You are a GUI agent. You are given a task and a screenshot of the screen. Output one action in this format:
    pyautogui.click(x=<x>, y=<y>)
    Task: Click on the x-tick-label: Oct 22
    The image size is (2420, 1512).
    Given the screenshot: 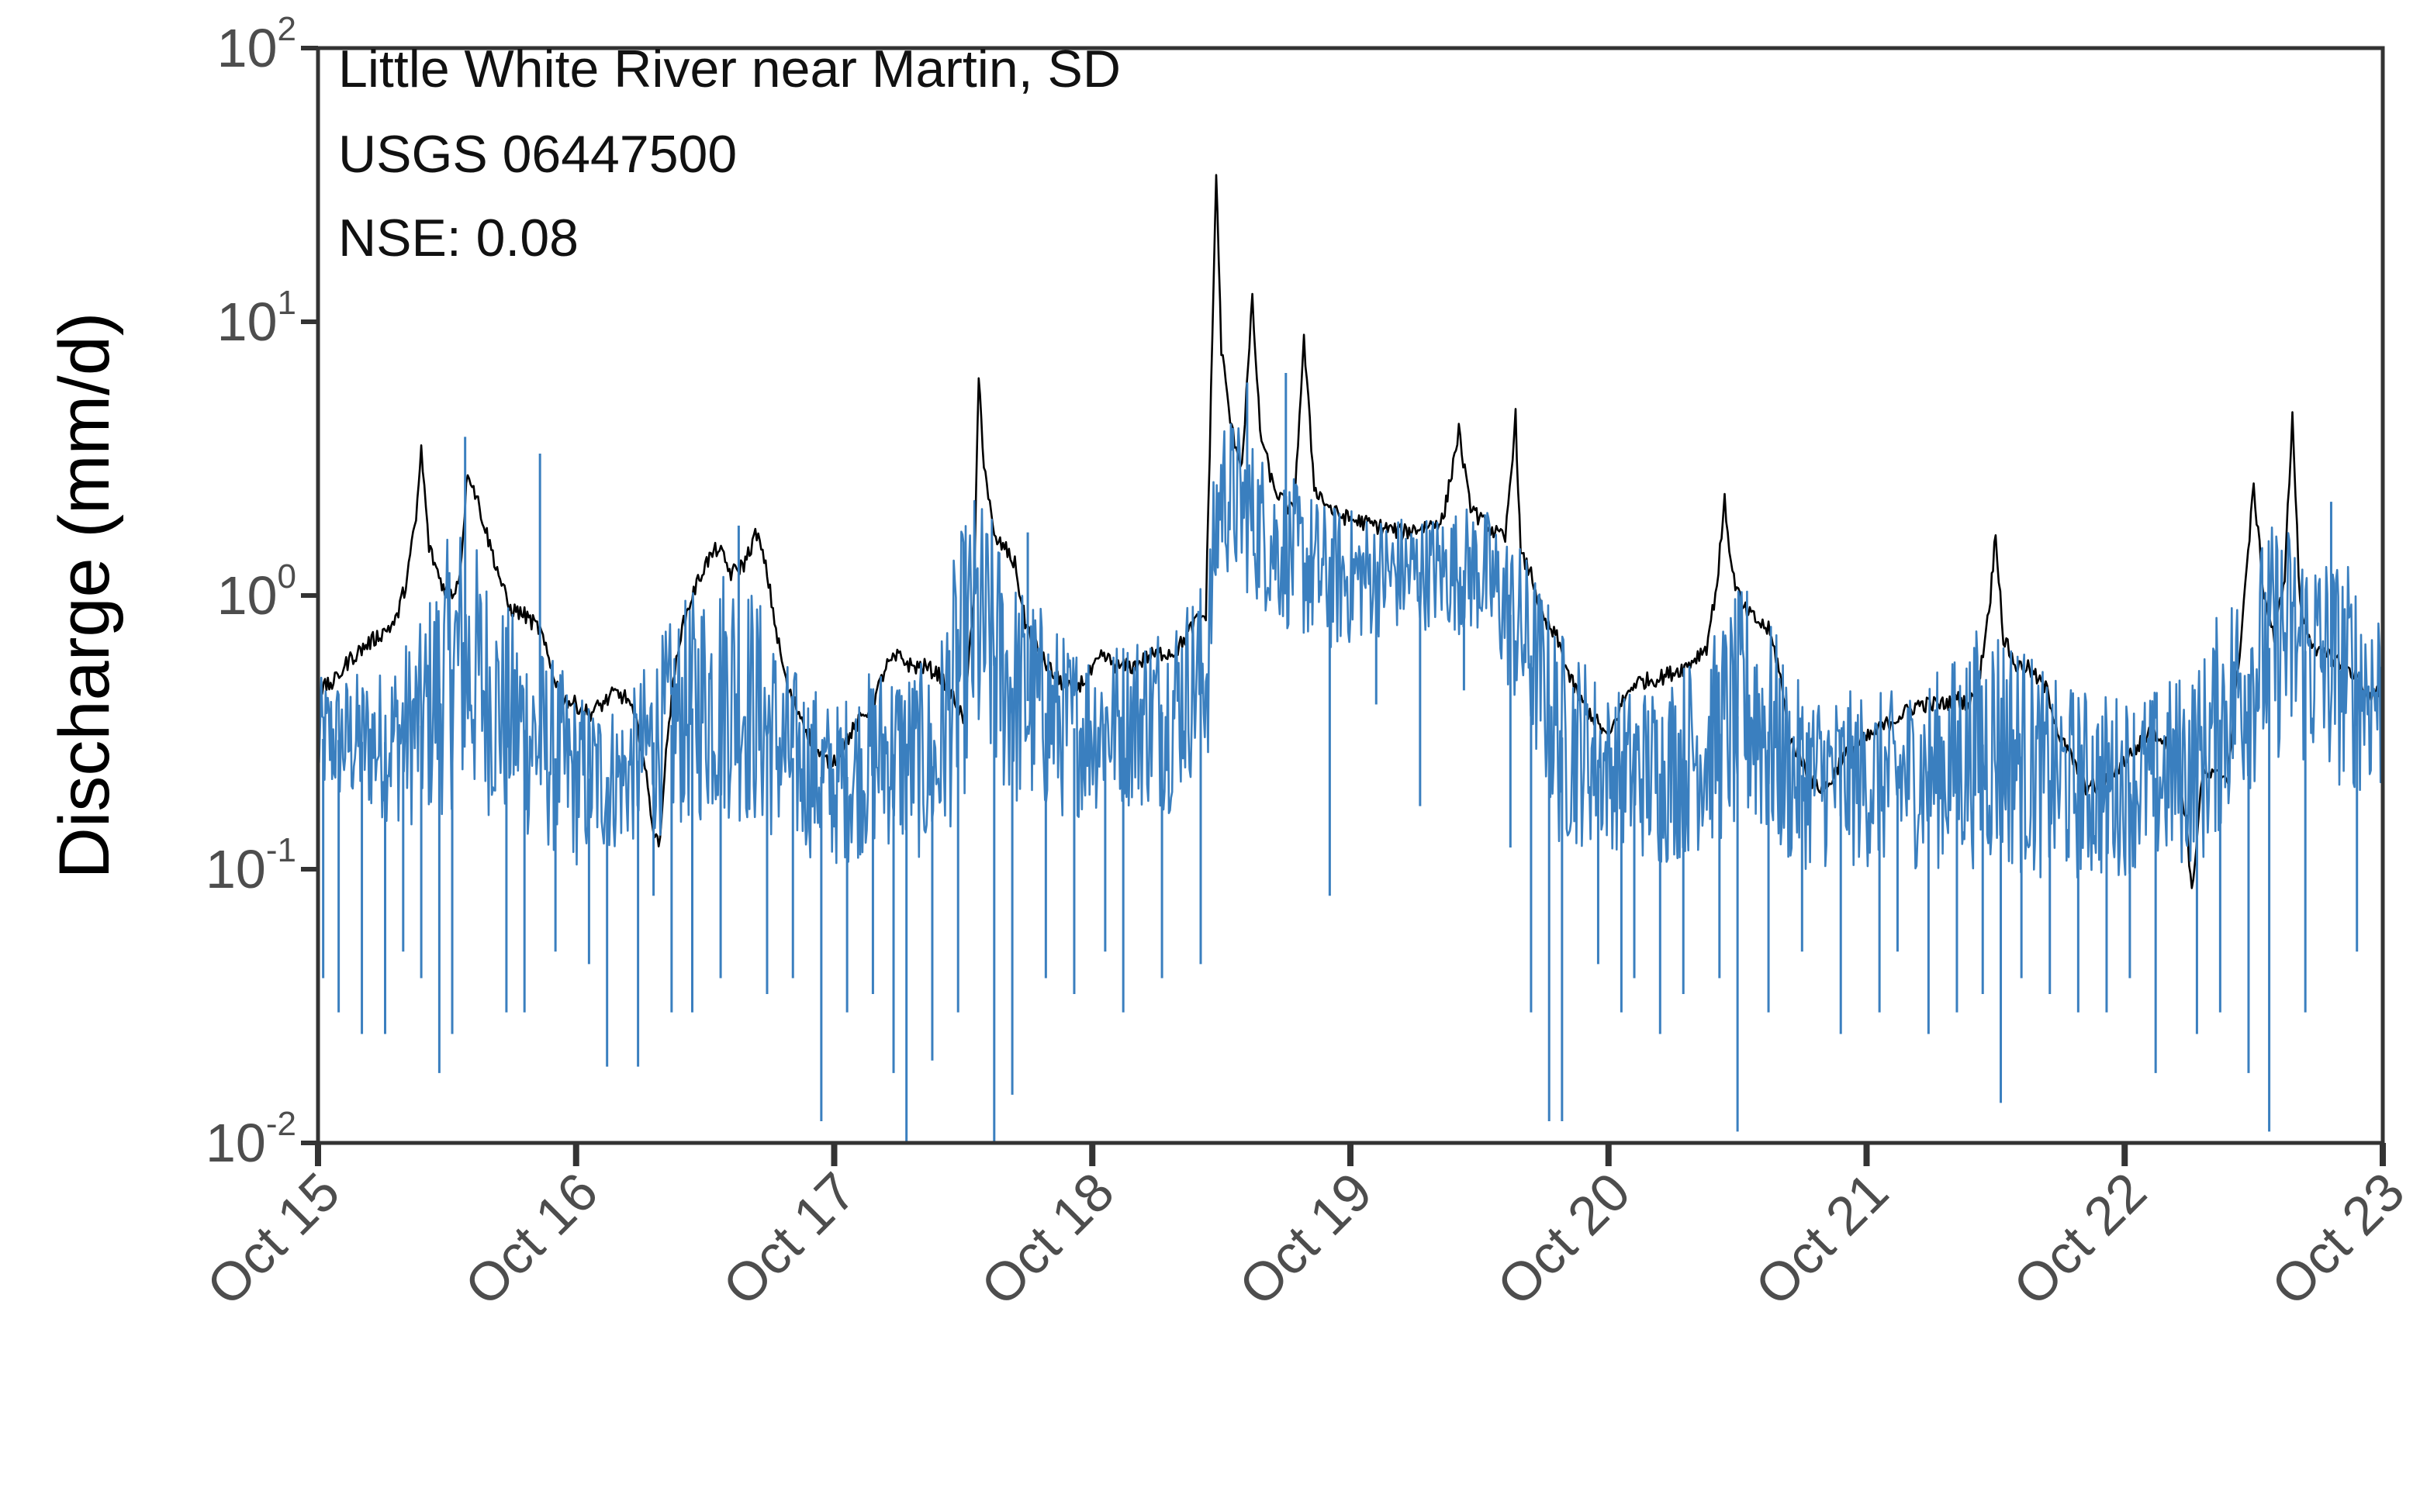 What is the action you would take?
    pyautogui.click(x=2080, y=1239)
    